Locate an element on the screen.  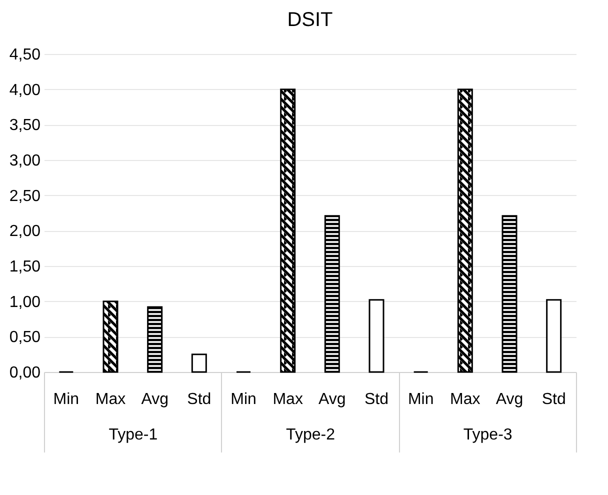
y-tick-label: 1,50 is located at coordinates (25, 267).